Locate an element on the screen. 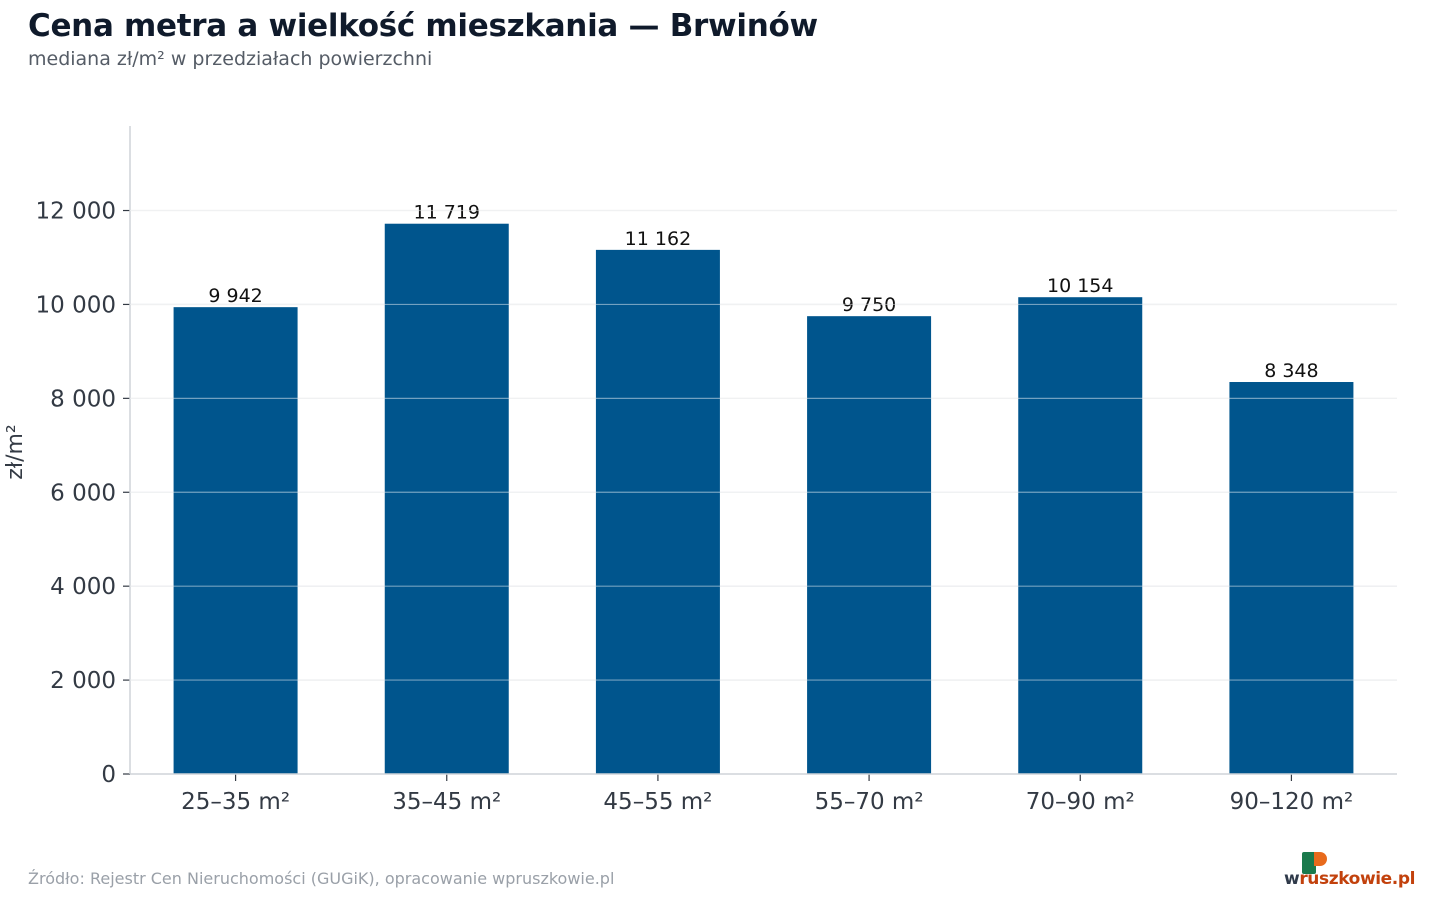 The image size is (1440, 900). bar-value-label: 9 750 is located at coordinates (869, 305).